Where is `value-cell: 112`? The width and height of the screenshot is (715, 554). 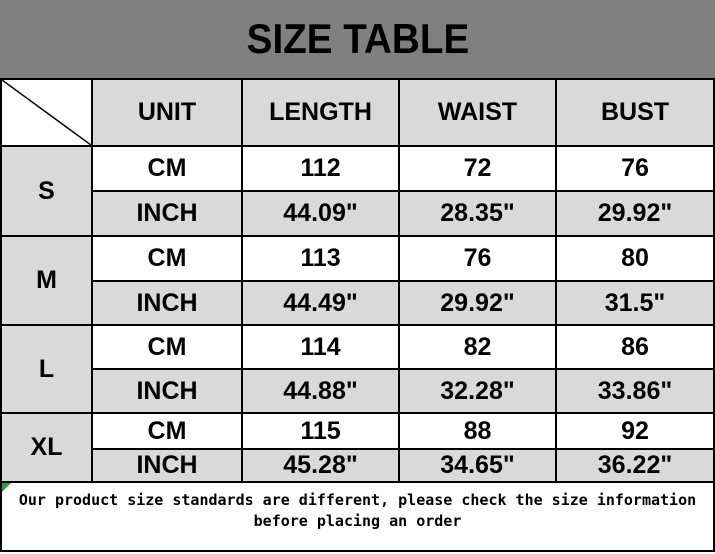 value-cell: 112 is located at coordinates (321, 169).